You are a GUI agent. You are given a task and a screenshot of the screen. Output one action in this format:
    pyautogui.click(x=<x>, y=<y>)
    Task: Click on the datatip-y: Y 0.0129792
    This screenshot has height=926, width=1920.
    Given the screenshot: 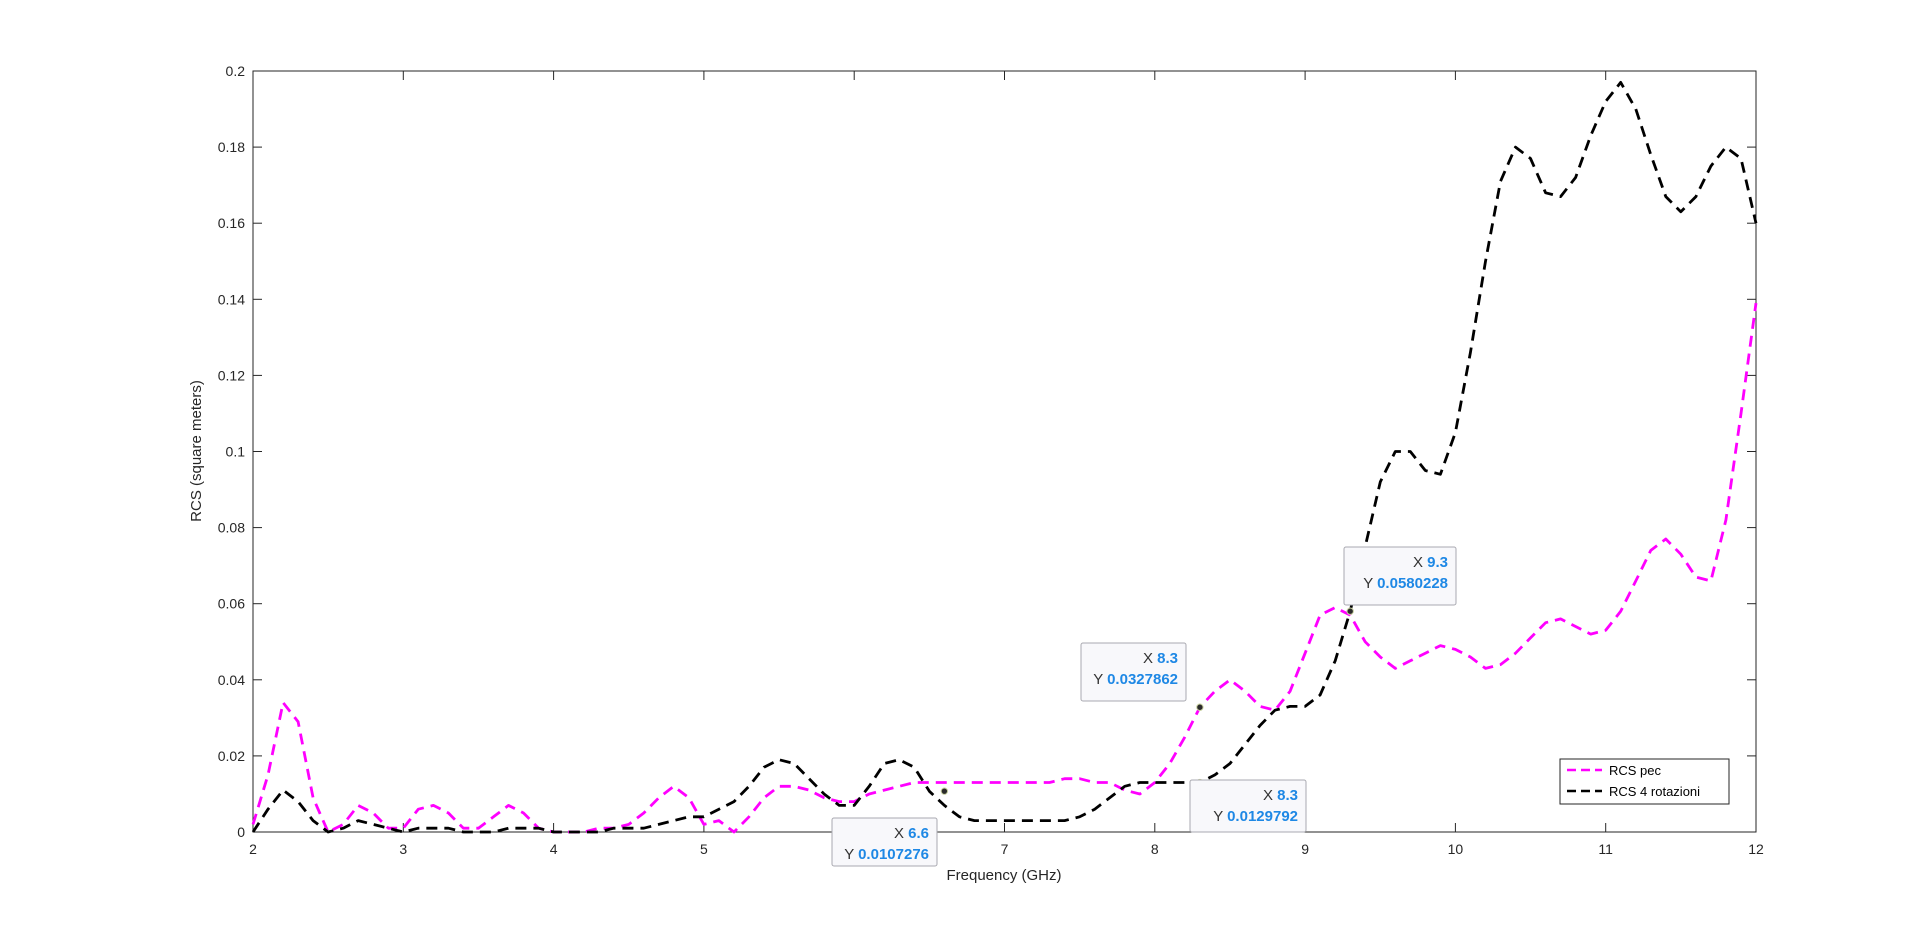 What is the action you would take?
    pyautogui.click(x=1255, y=816)
    